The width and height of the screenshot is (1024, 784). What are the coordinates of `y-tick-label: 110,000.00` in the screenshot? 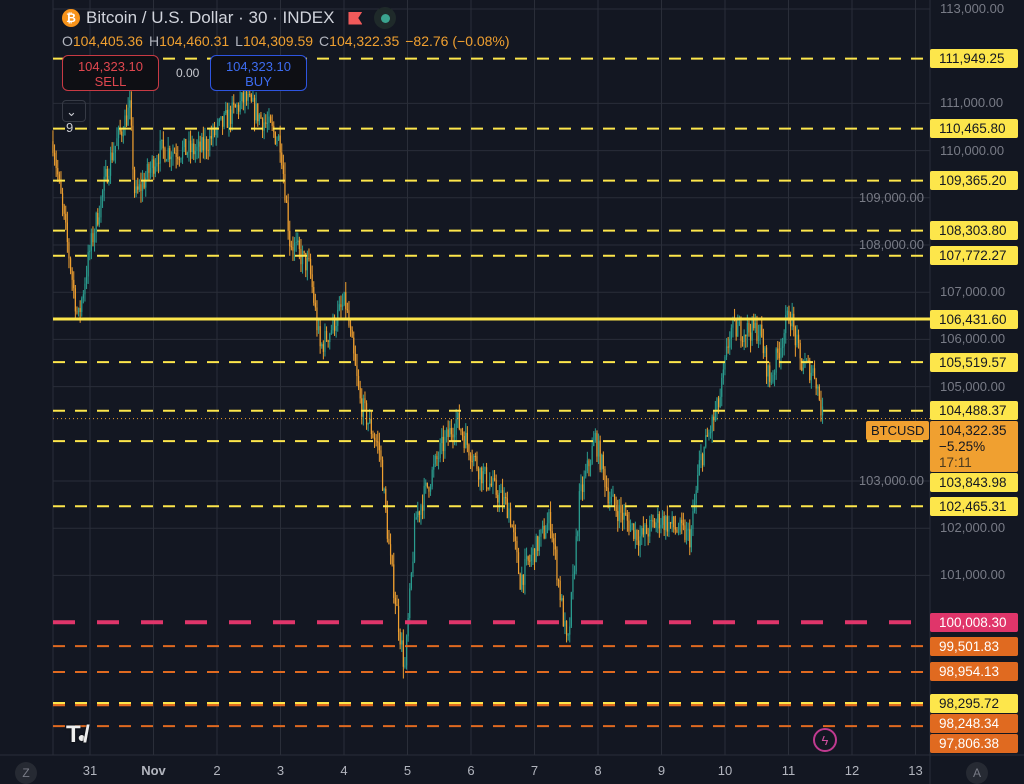 It's located at (972, 150).